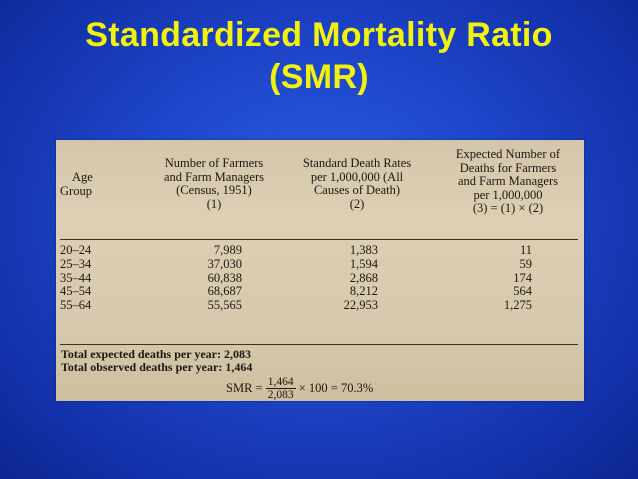 The image size is (638, 479). I want to click on header-expected-line: and Farm Managers, so click(508, 181).